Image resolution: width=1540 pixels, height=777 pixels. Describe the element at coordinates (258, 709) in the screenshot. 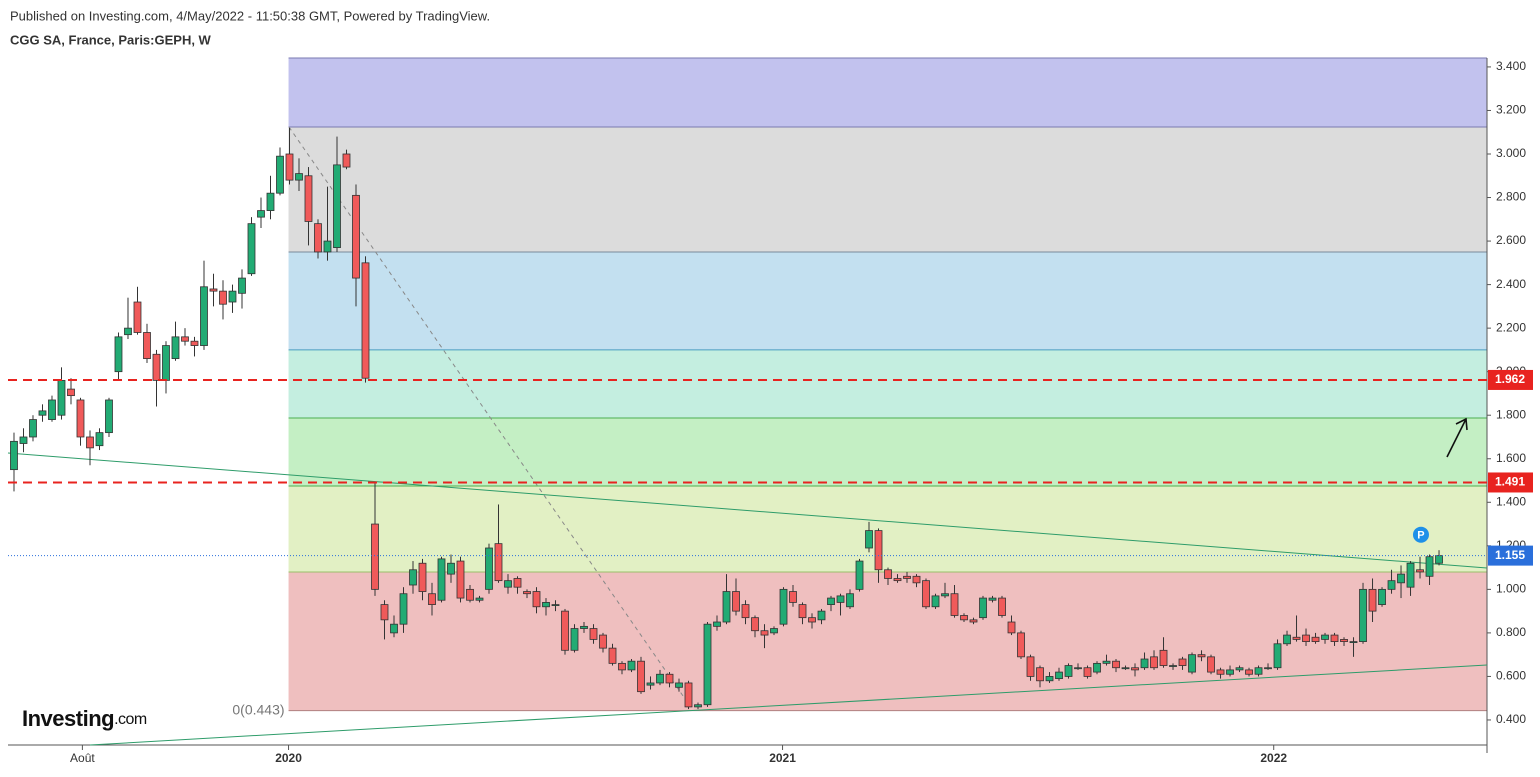

I see `fib-label: 0(0.443)` at that location.